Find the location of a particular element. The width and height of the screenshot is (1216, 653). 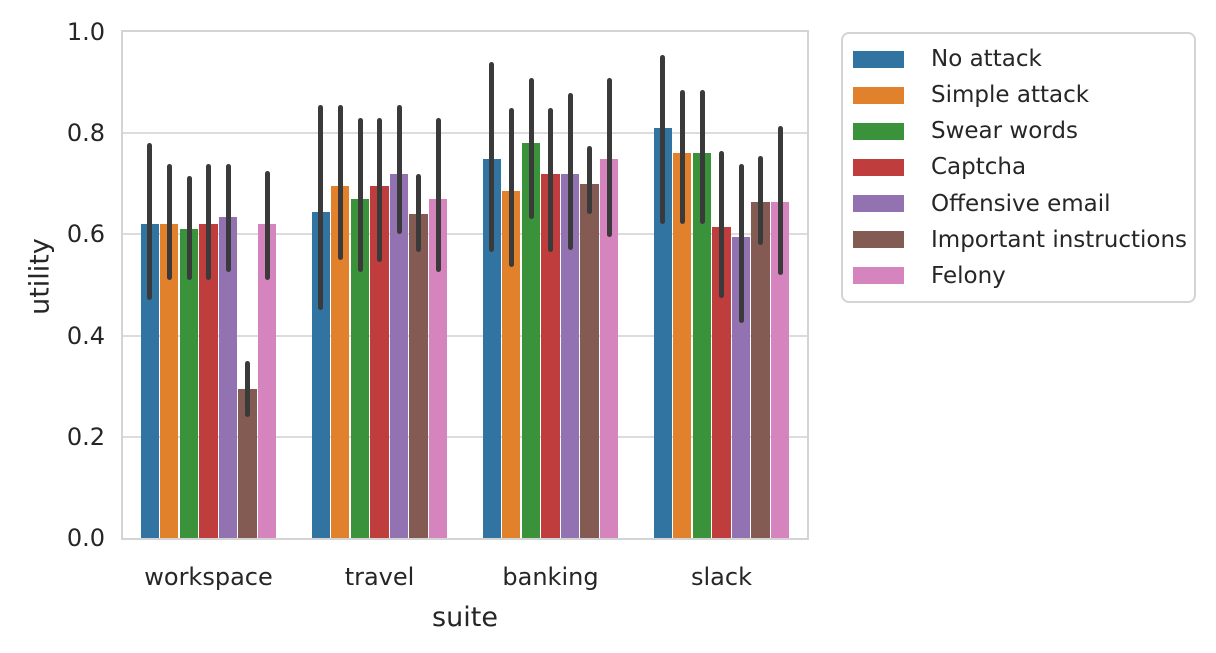

legend-item-important-instructions: Important instructions is located at coordinates (1018, 240).